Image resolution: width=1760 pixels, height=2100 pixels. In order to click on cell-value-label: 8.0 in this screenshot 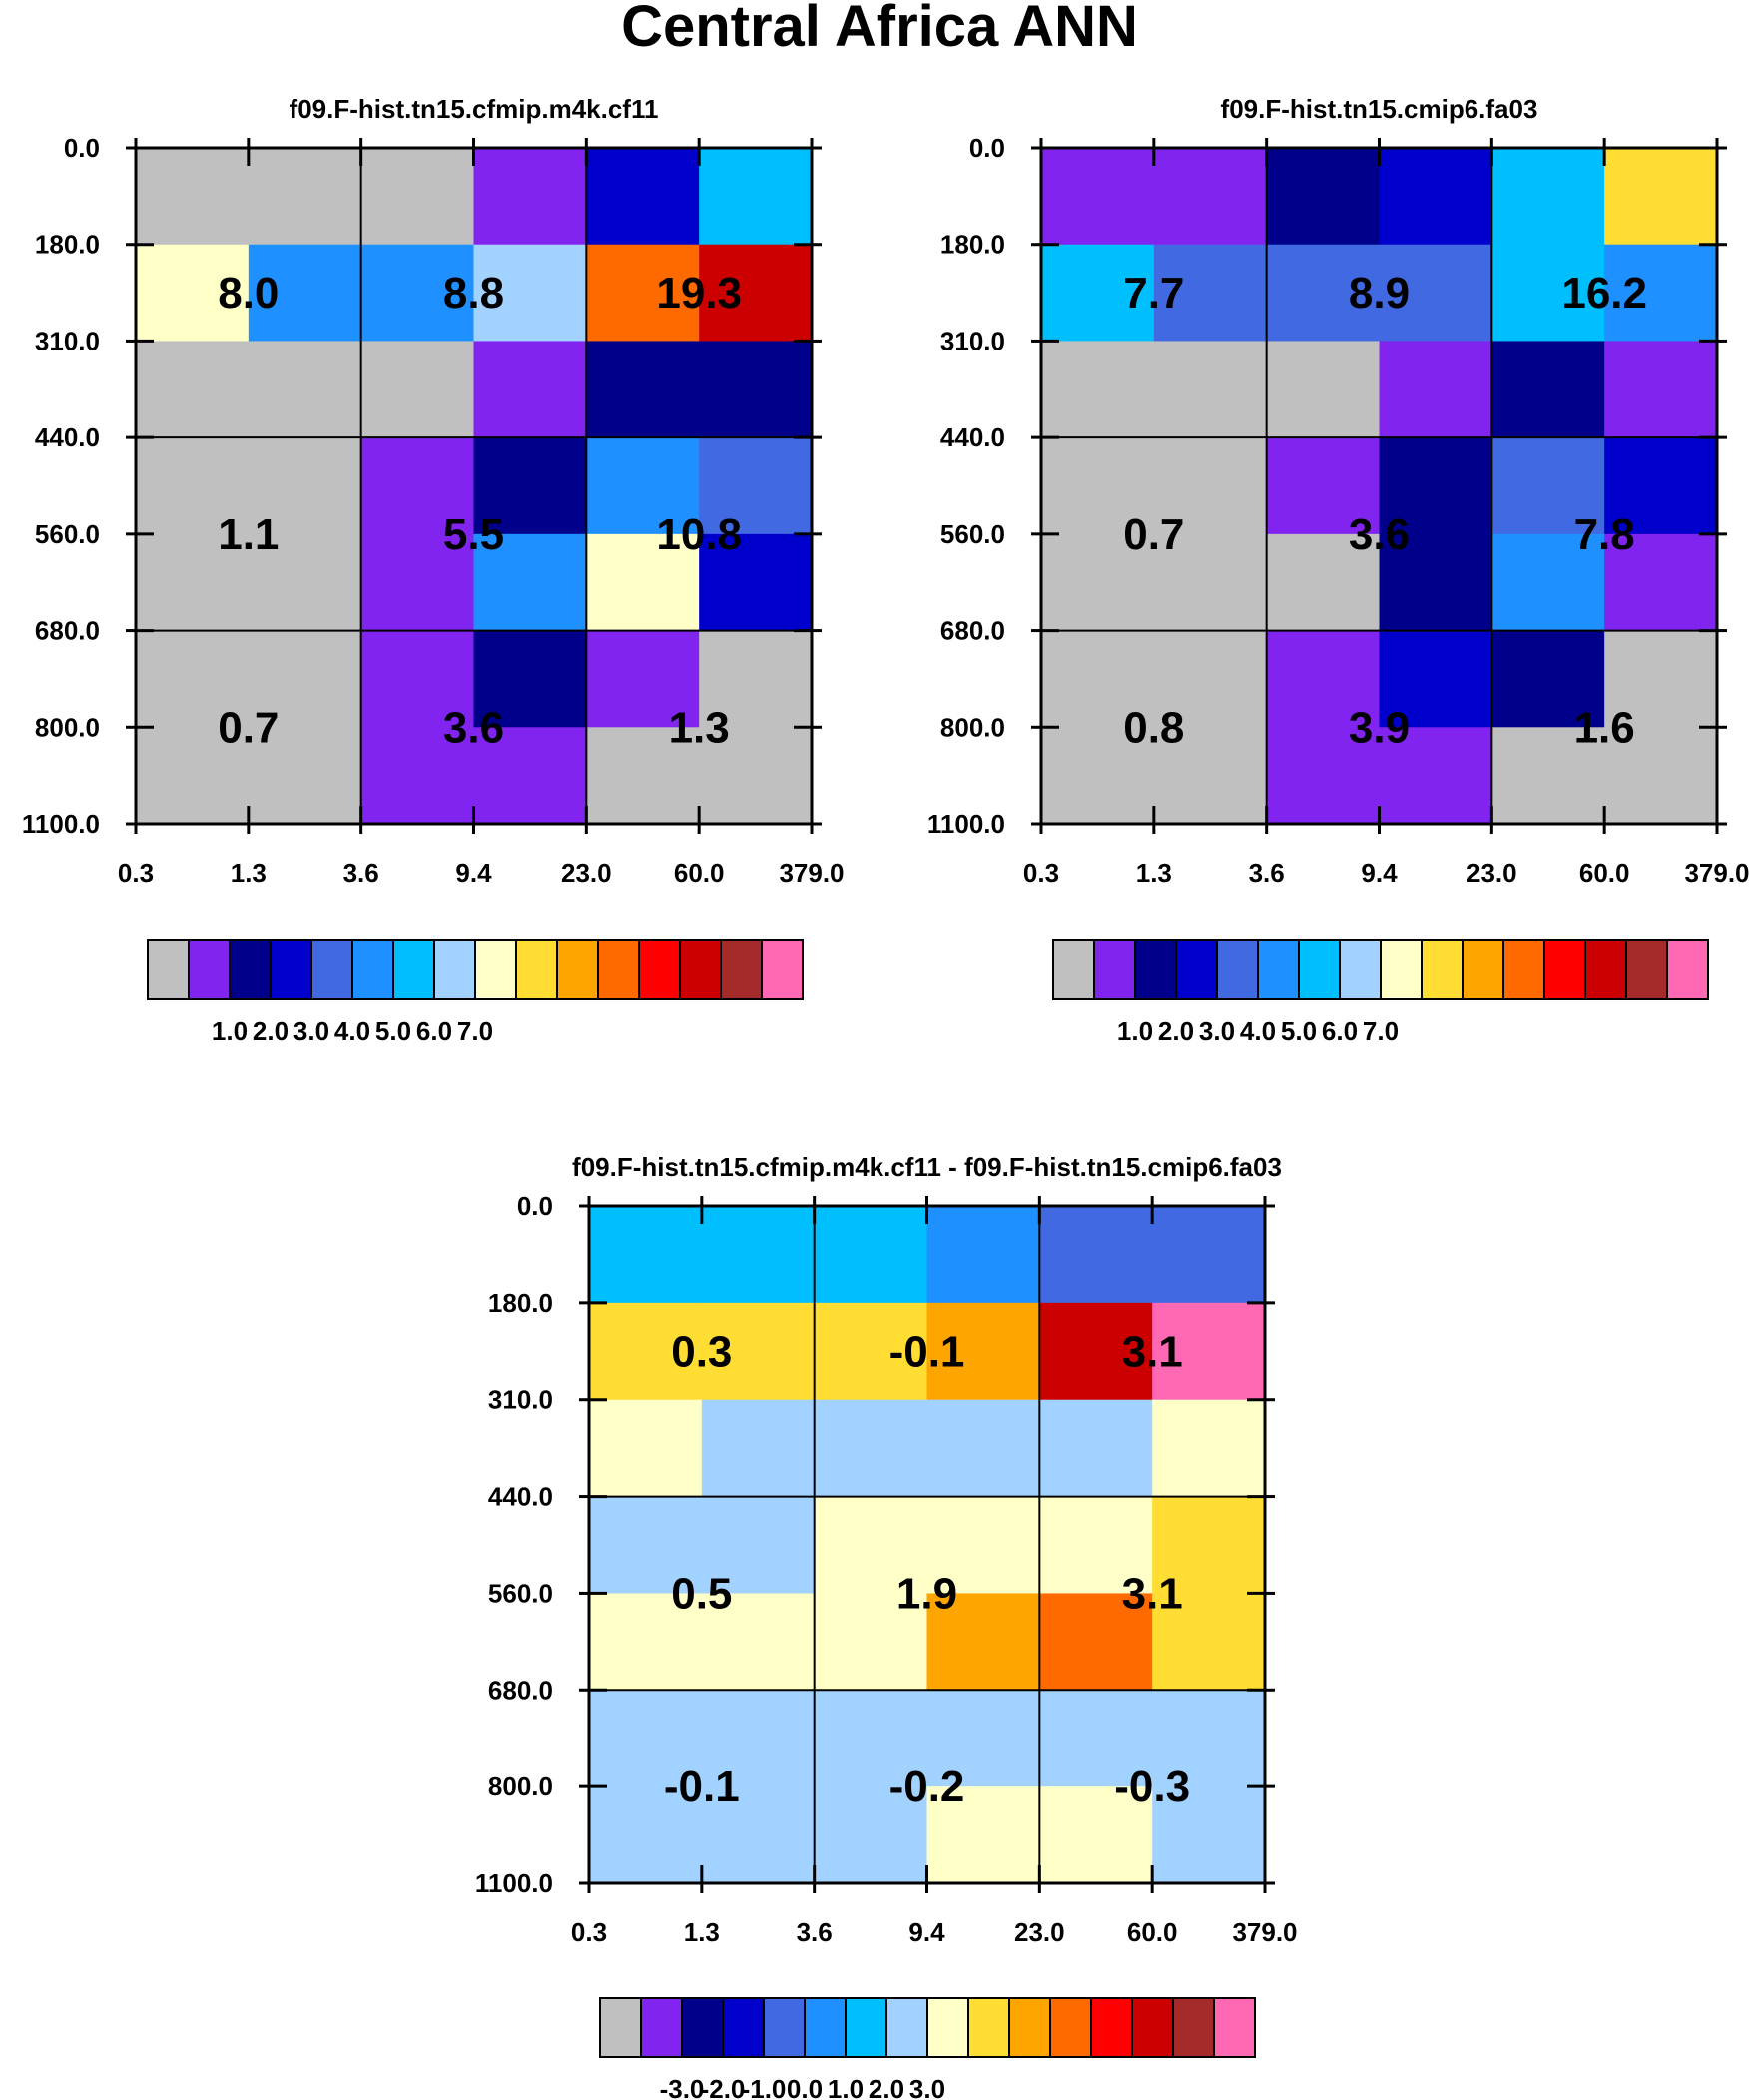, I will do `click(248, 293)`.